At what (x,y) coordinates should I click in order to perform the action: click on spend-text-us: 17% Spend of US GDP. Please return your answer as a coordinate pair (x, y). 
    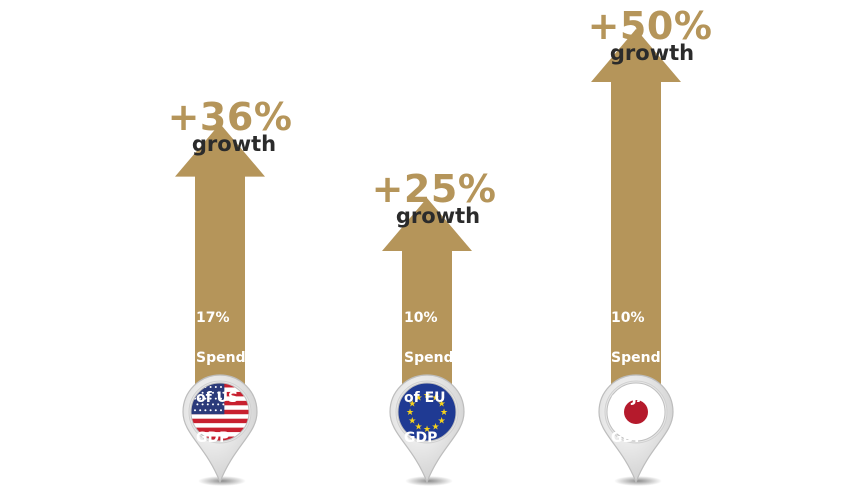
    Looking at the image, I should click on (231, 378).